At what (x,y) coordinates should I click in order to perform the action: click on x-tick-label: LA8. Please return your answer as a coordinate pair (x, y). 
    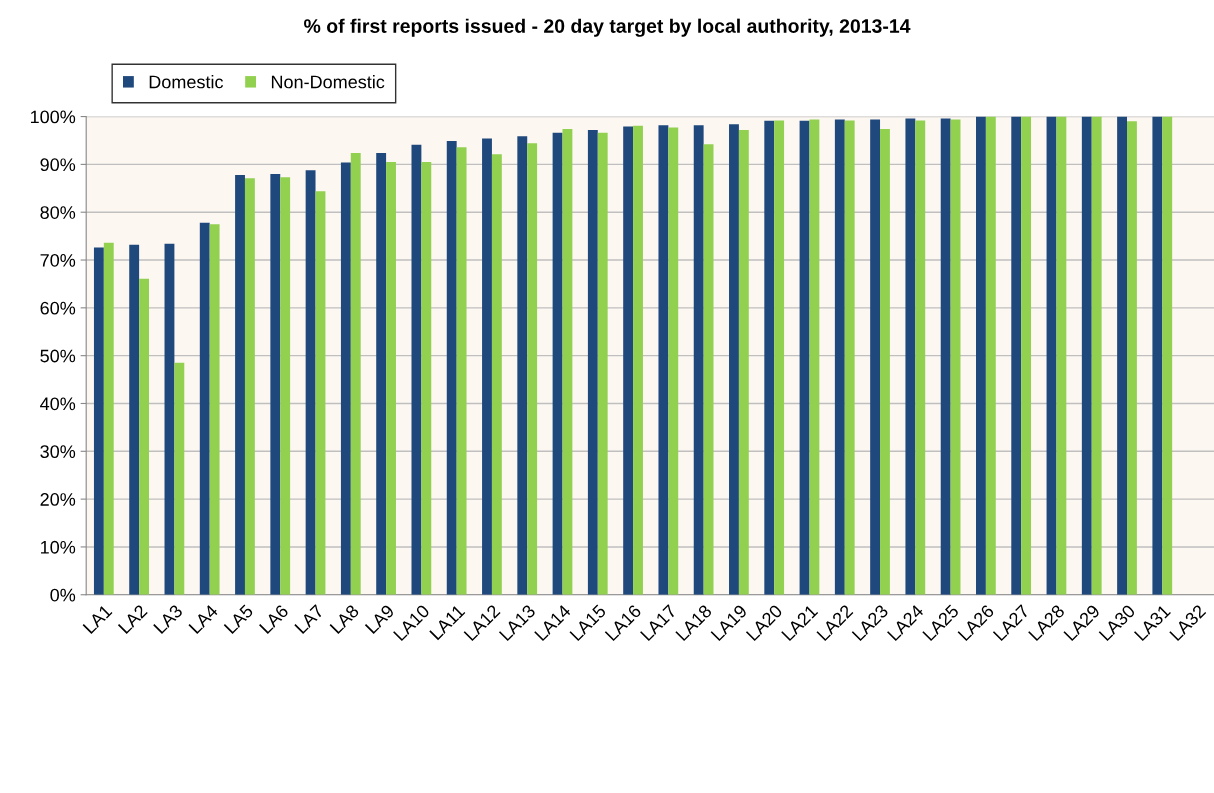
    Looking at the image, I should click on (344, 619).